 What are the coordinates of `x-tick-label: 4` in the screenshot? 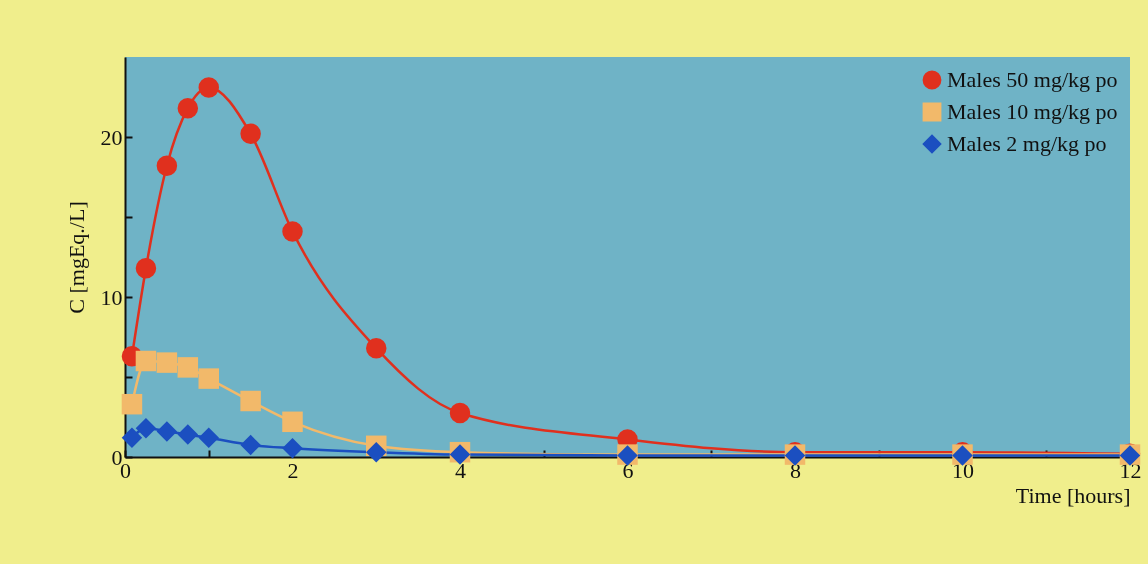 It's located at (460, 470).